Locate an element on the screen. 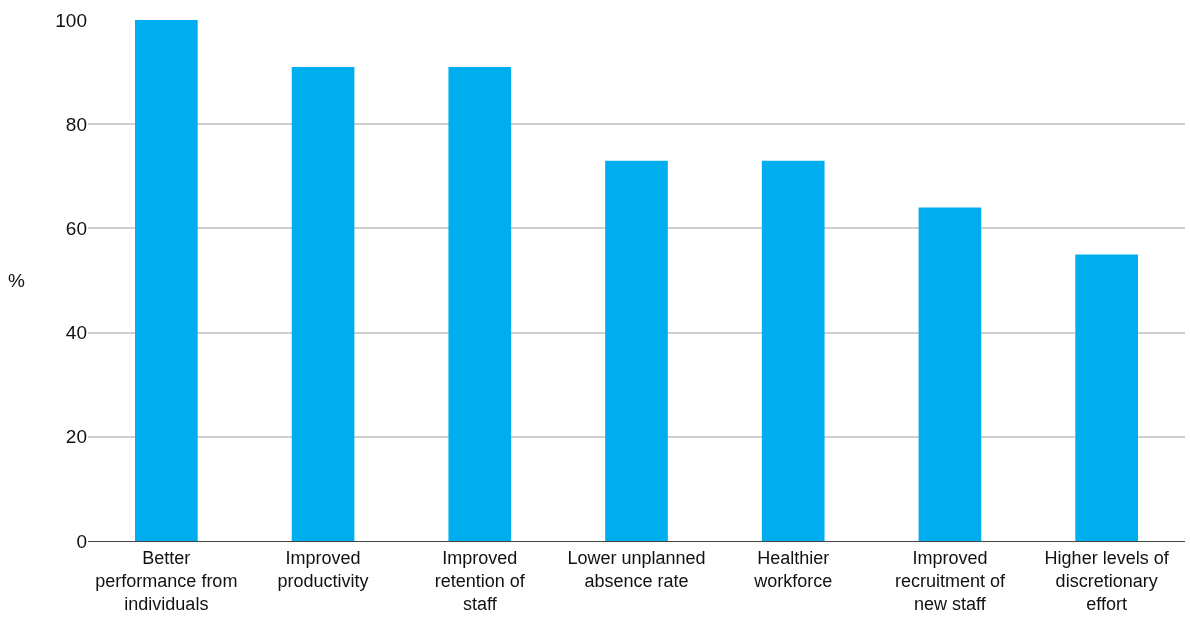  y-tick-label: 80 is located at coordinates (76, 124).